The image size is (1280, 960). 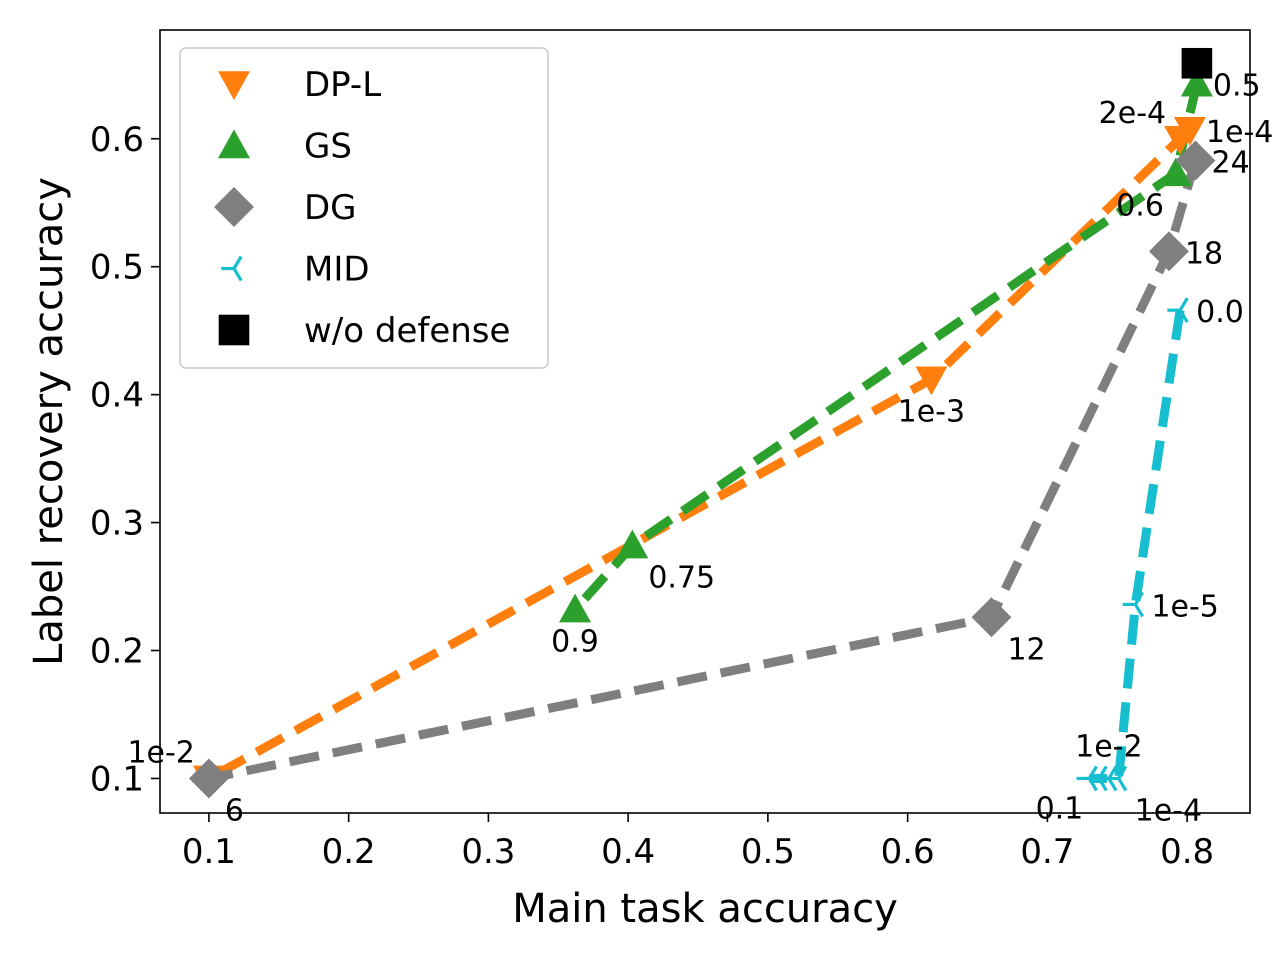 I want to click on point-label: 0.75, so click(x=681, y=578).